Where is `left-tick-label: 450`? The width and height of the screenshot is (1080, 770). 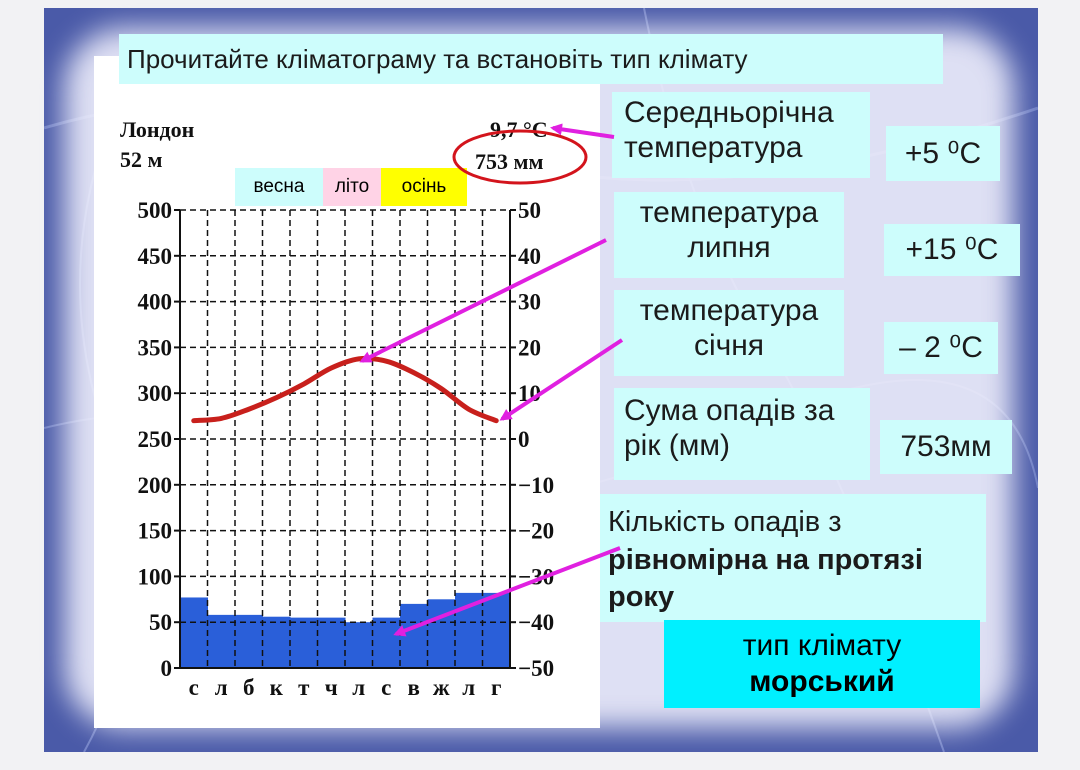
left-tick-label: 450 is located at coordinates (155, 256).